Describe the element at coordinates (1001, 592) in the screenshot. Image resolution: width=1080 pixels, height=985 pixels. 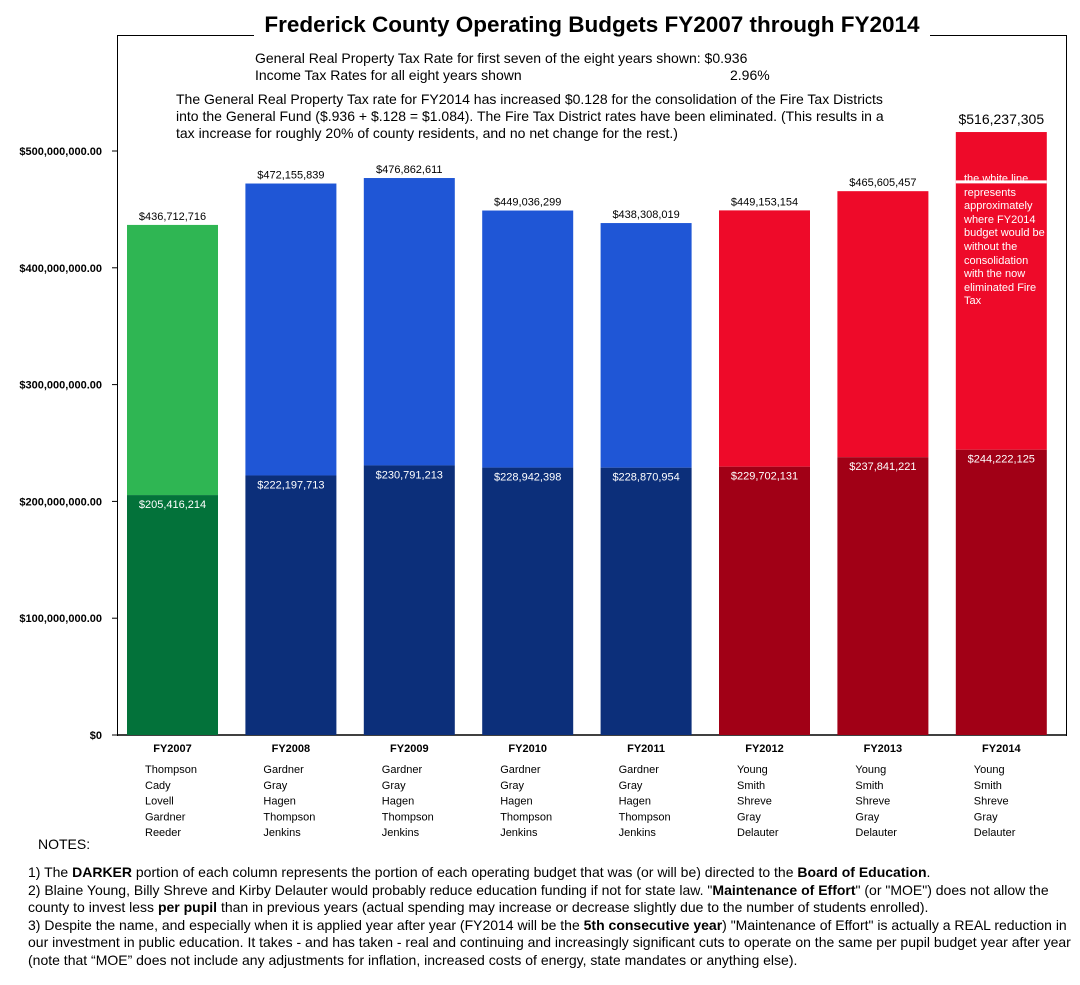
I see `bar-education-FY2014` at that location.